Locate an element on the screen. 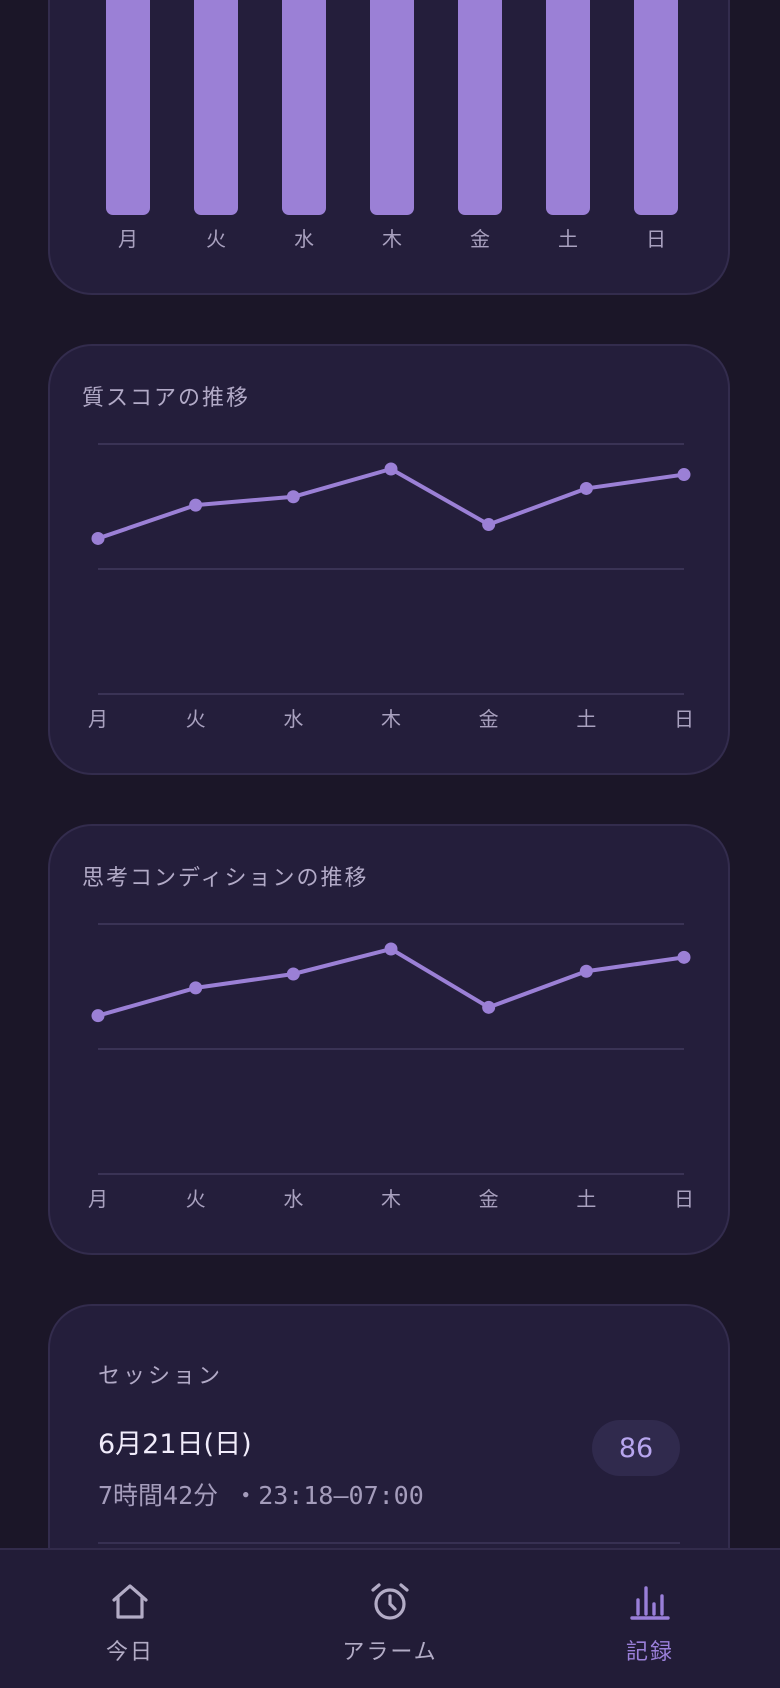 This screenshot has height=1688, width=780. bottom-navigation: 今日 アラーム 記録 is located at coordinates (390, 1618).